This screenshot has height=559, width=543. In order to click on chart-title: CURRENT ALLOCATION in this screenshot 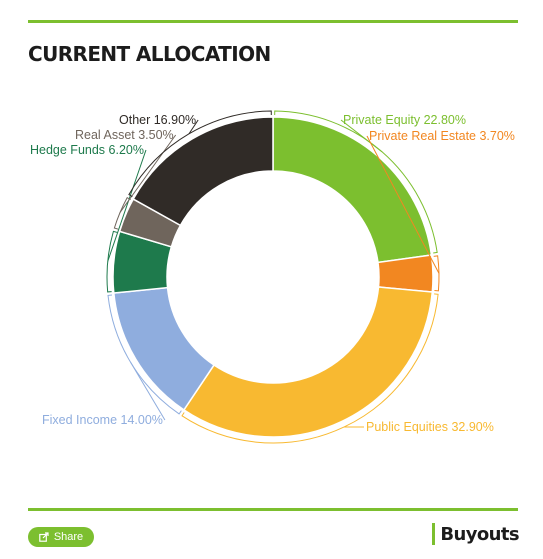, I will do `click(149, 54)`.